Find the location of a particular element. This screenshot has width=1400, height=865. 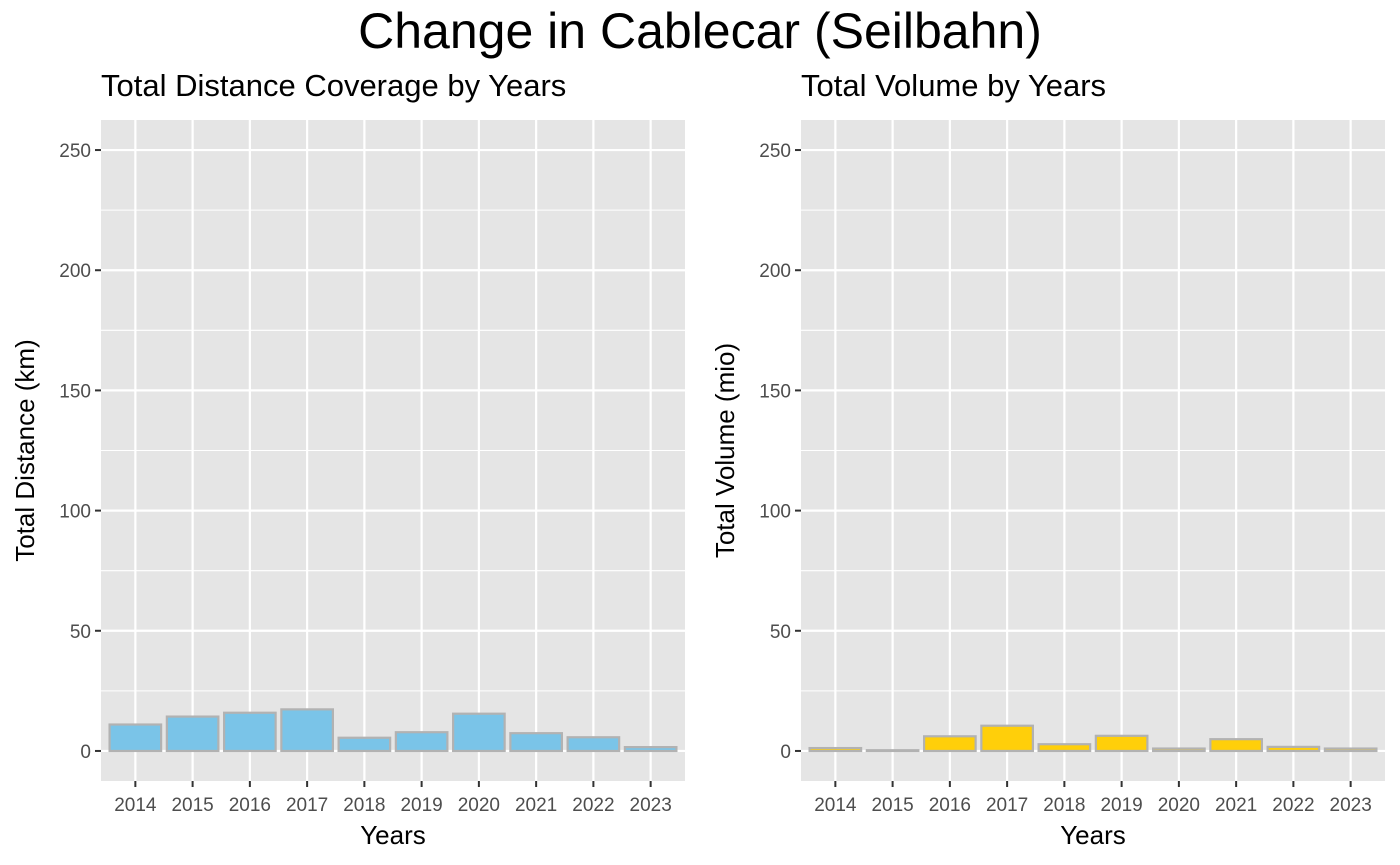

figure-title: Change in Cablecar (Seilbahn) is located at coordinates (700, 31).